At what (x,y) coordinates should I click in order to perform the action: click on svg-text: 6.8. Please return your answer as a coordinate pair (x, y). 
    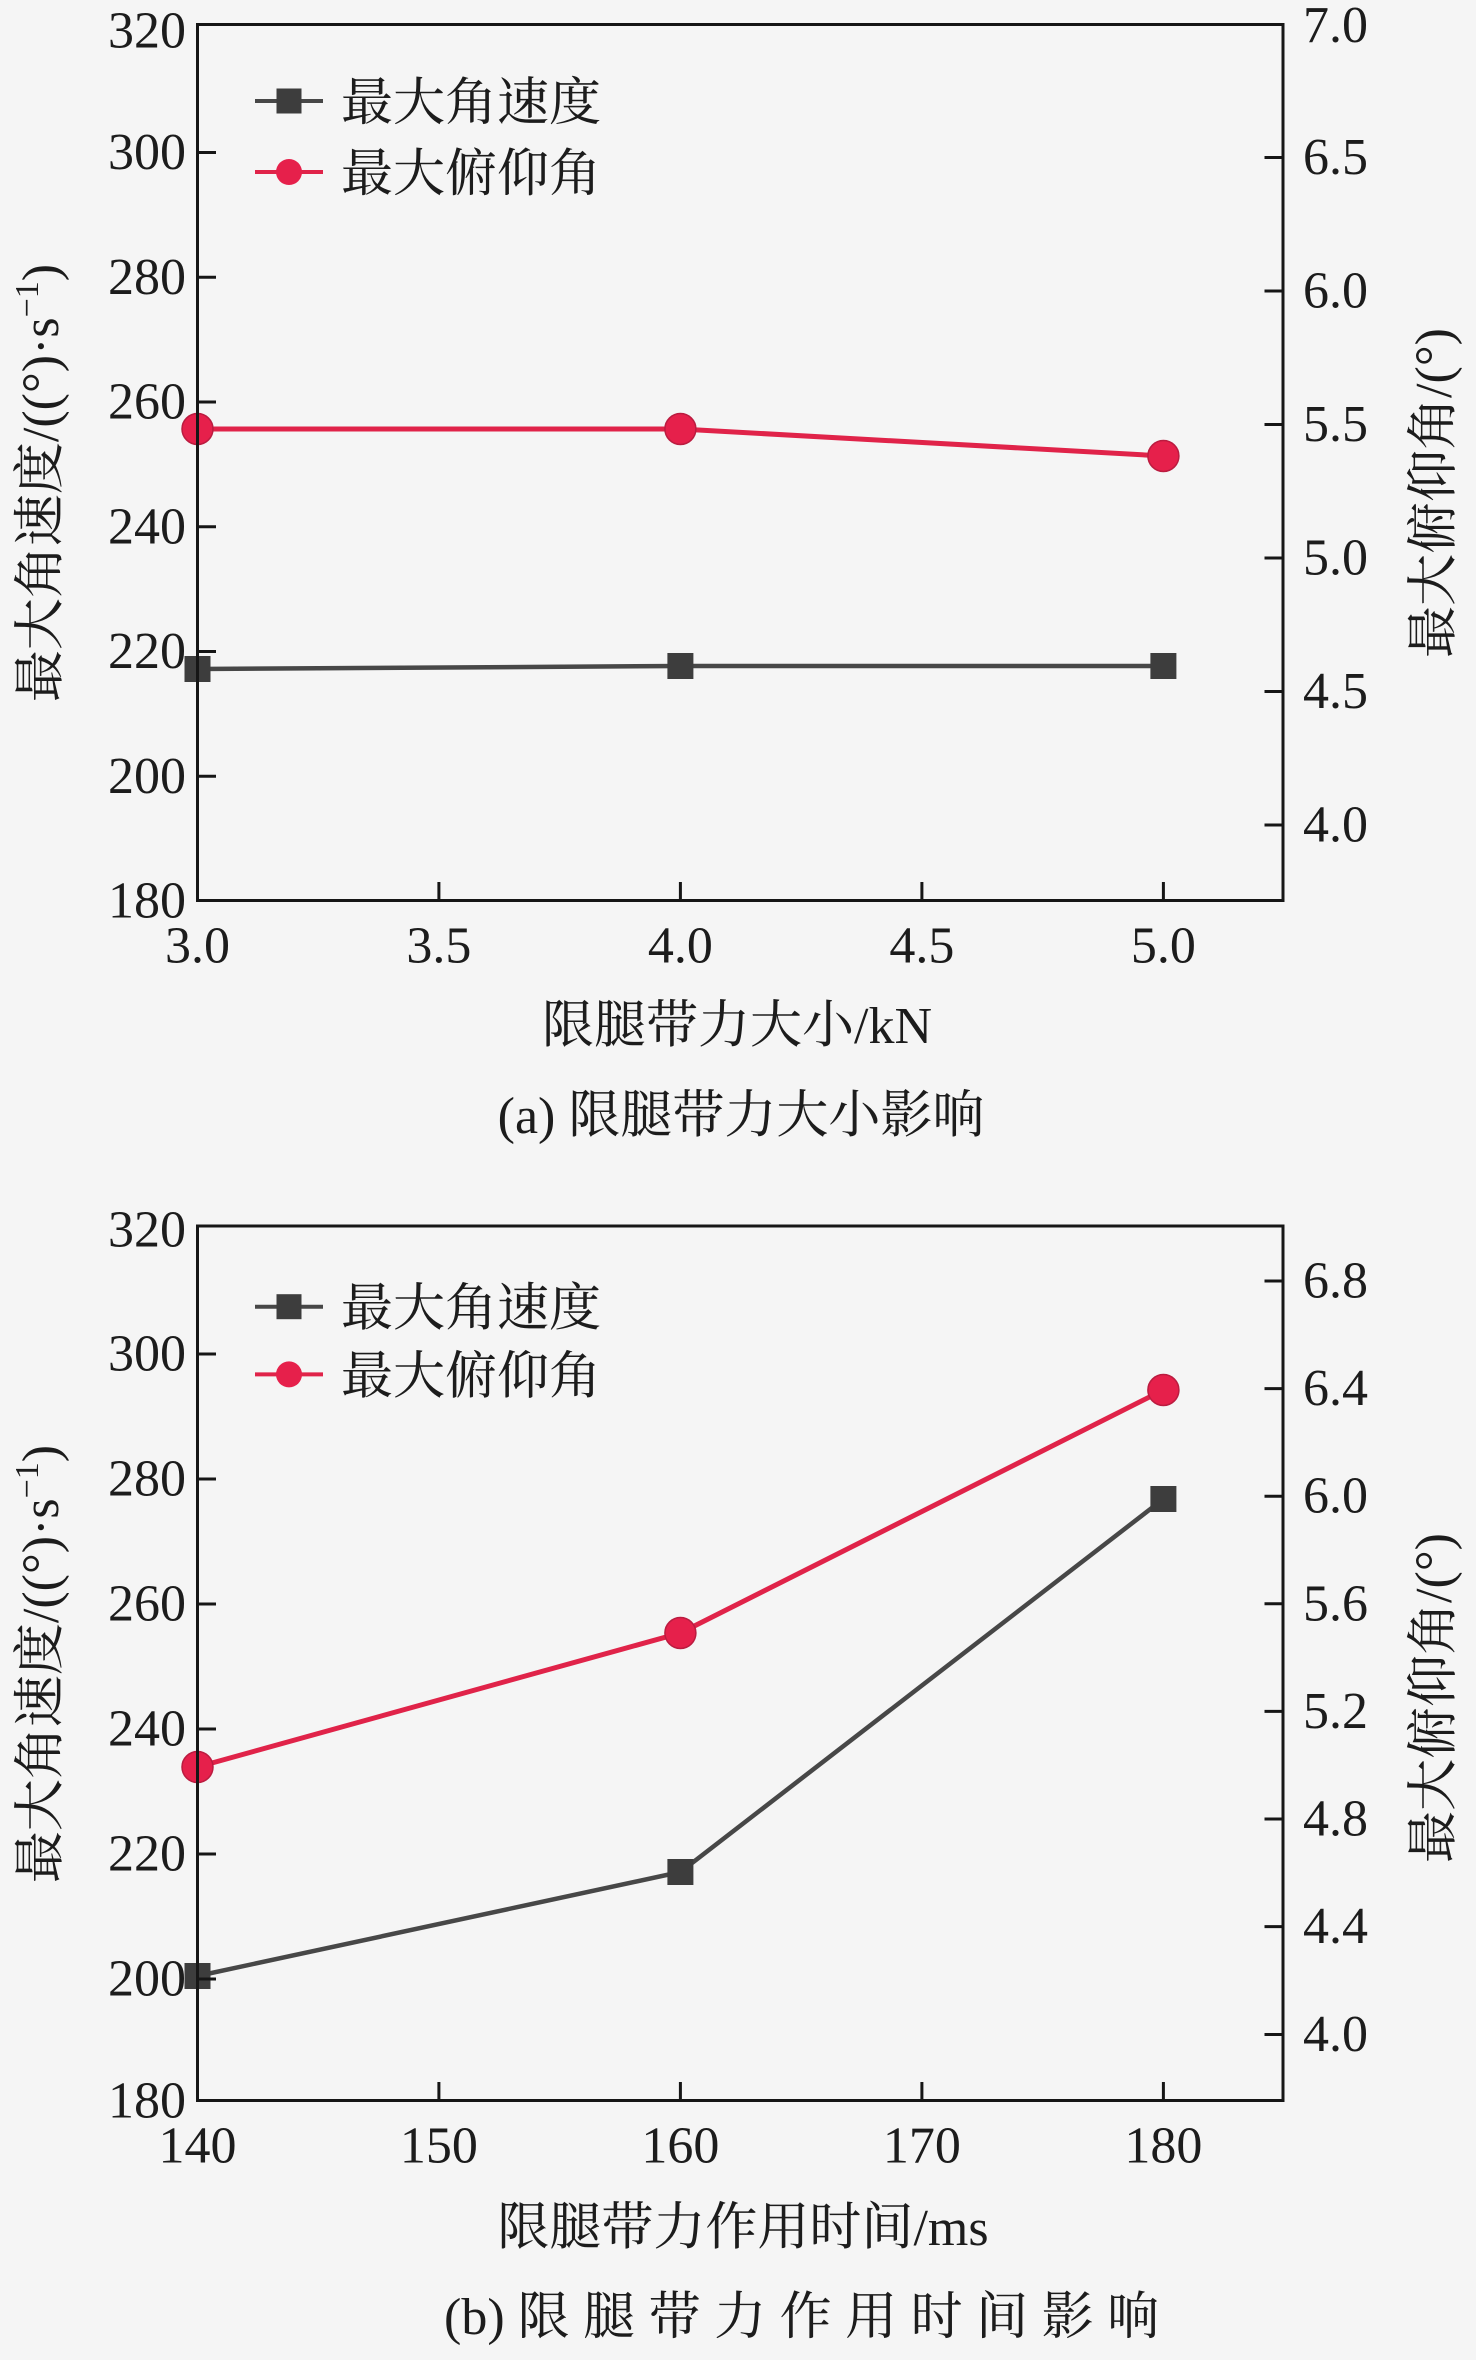
    Looking at the image, I should click on (1335, 1281).